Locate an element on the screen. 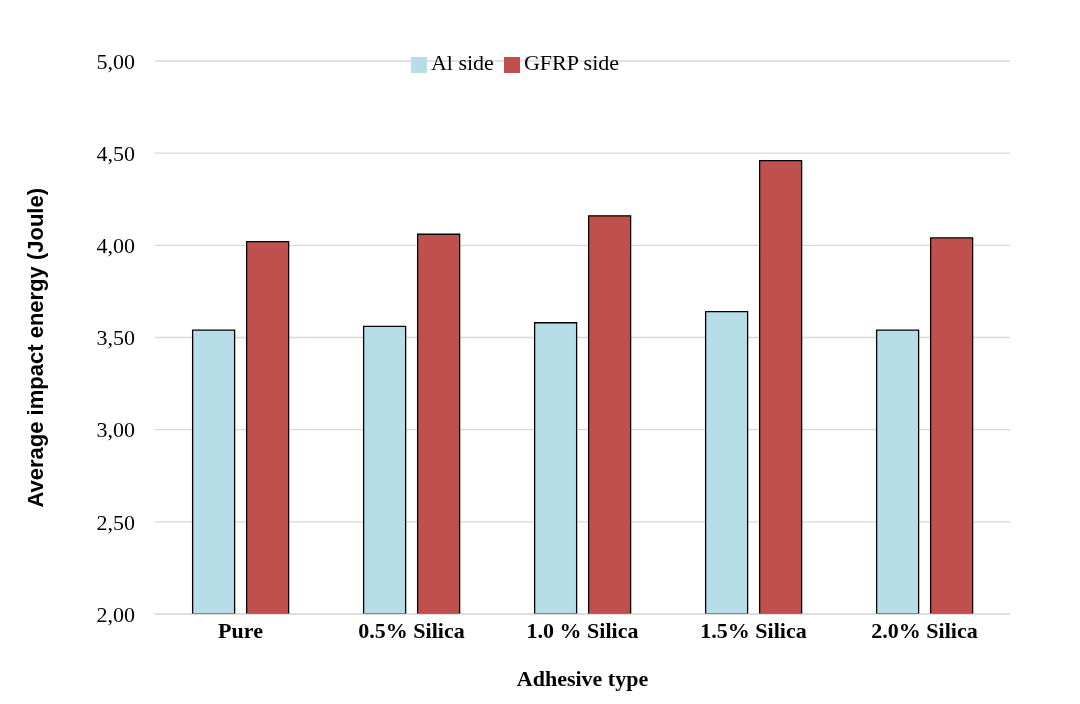 Image resolution: width=1080 pixels, height=704 pixels. legend-label: GFRP side is located at coordinates (571, 62).